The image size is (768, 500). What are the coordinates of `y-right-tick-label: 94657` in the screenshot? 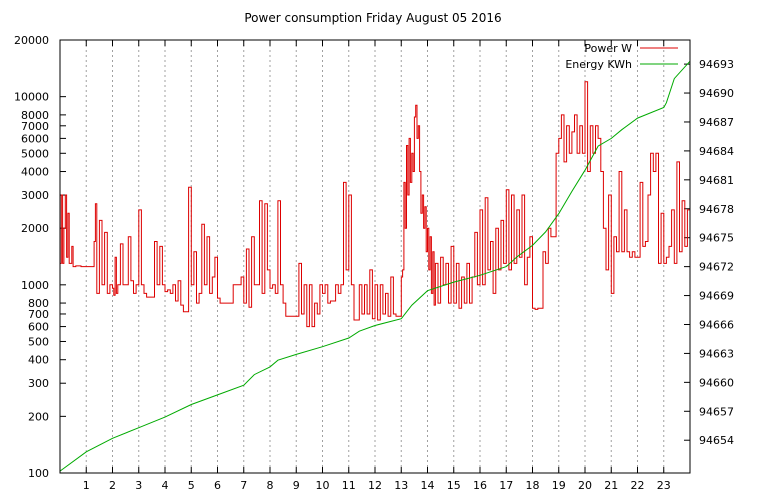 It's located at (716, 411).